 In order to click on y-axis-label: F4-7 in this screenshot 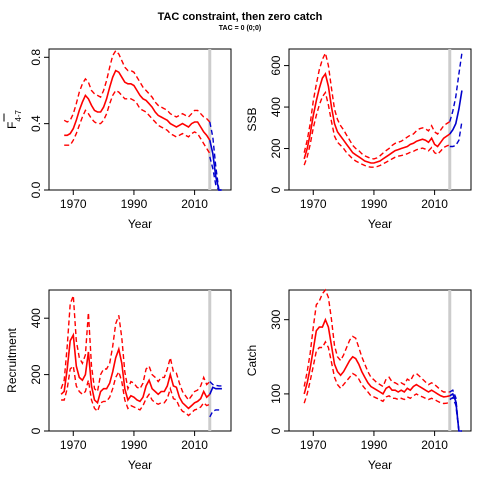, I will do `click(14, 118)`.